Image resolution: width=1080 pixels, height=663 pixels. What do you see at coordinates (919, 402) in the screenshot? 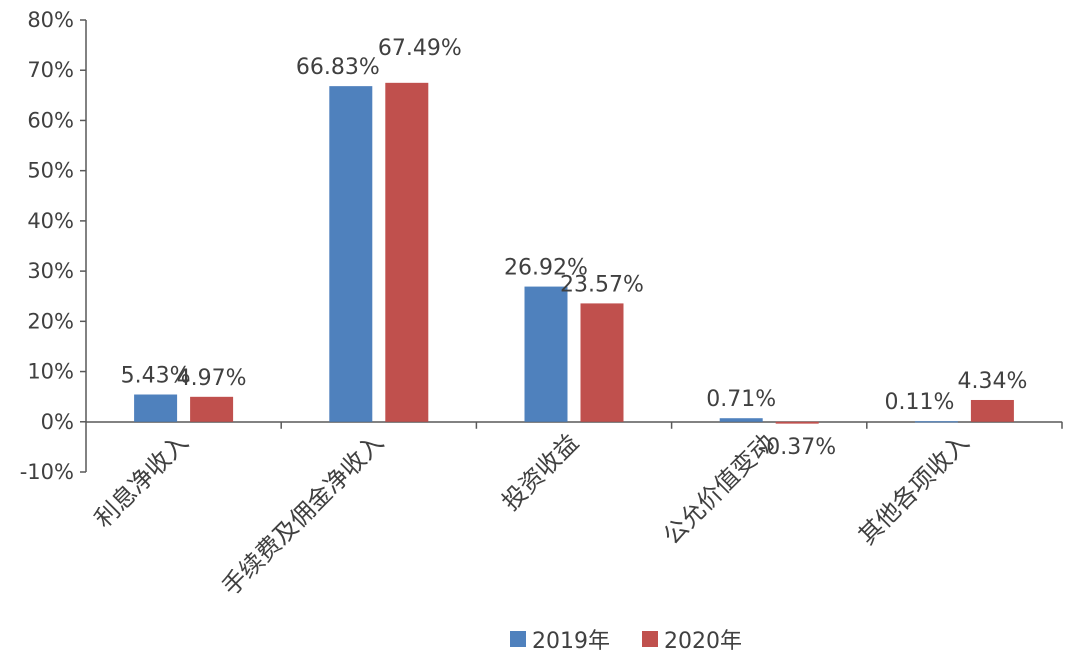
I see `data-label: 0.11%` at bounding box center [919, 402].